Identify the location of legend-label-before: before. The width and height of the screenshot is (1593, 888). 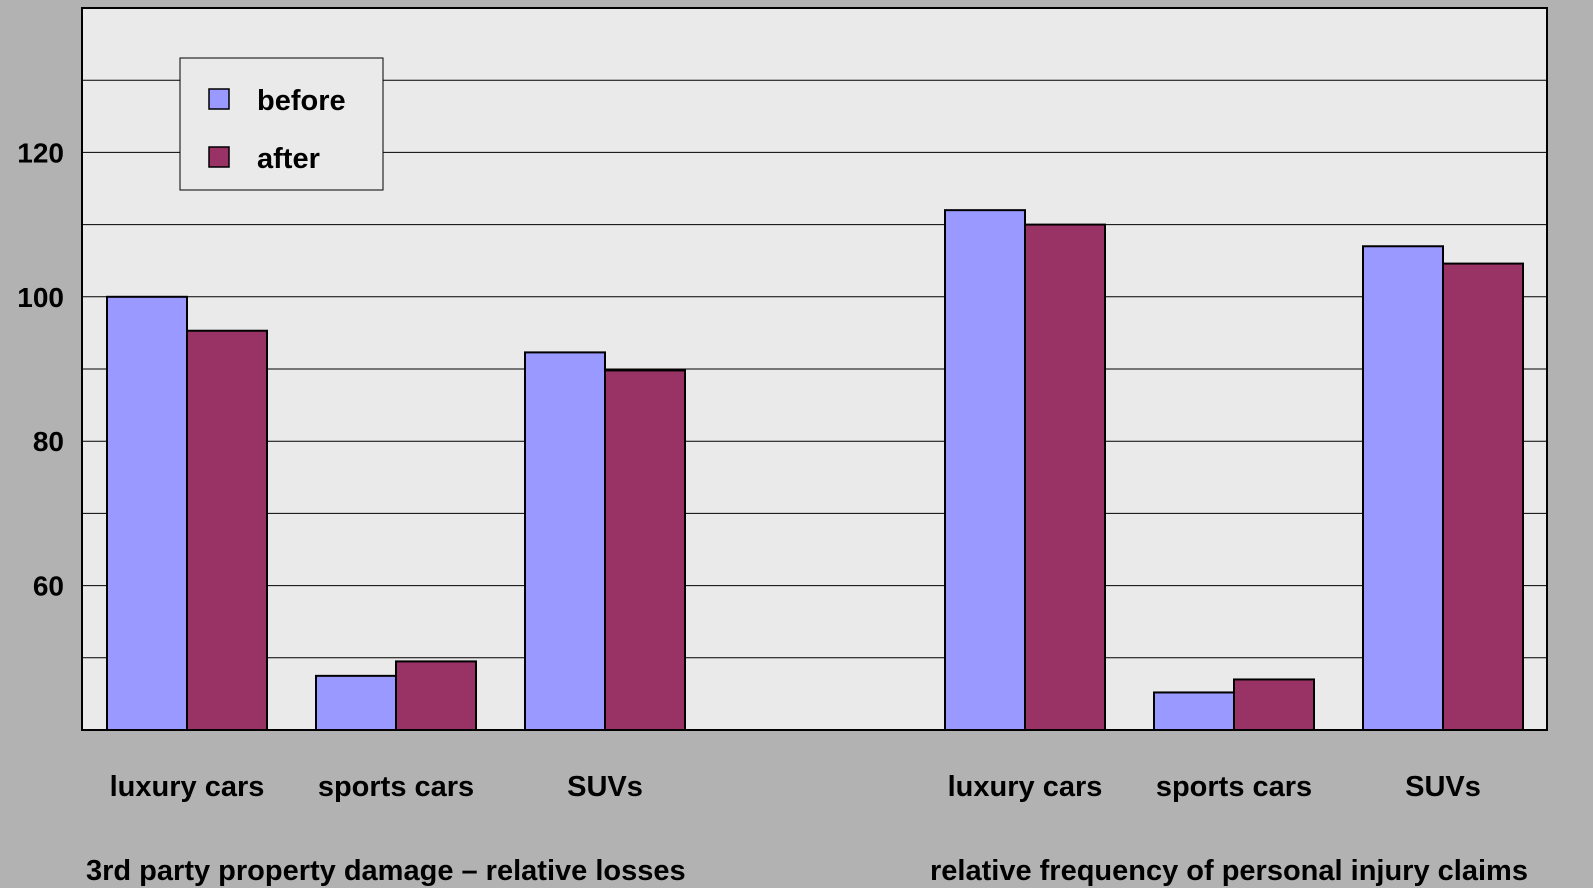
(301, 101).